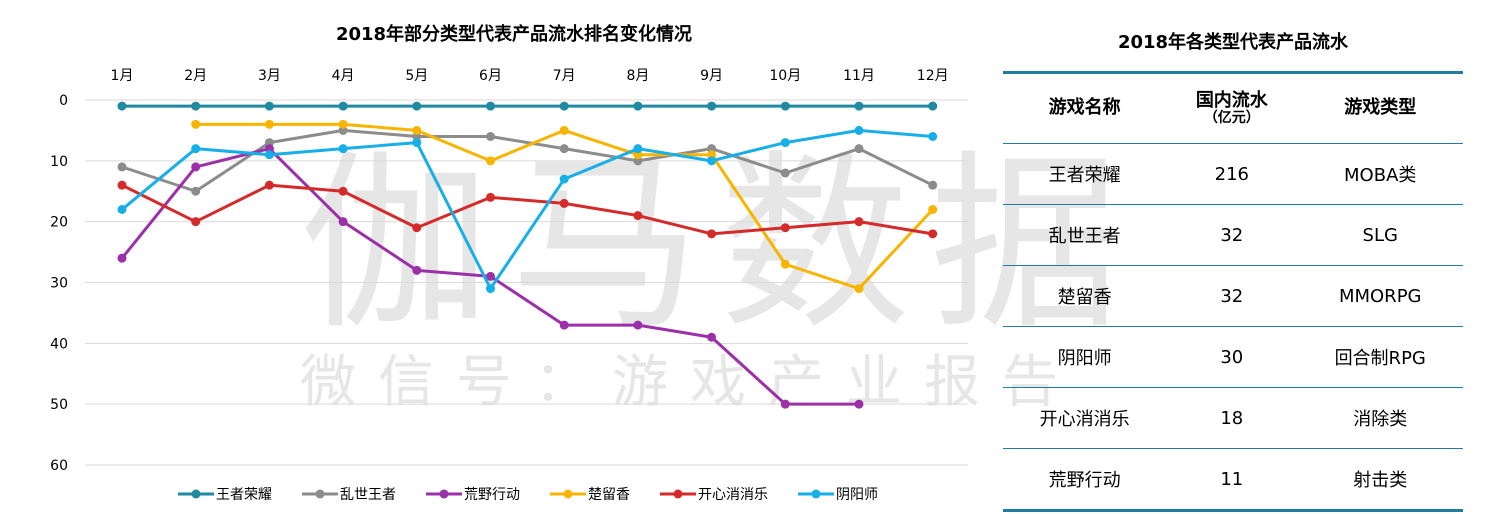 The image size is (1495, 514). I want to click on table-header-row: 游戏名称 国内流水 （亿元） 游戏类型, so click(1233, 108).